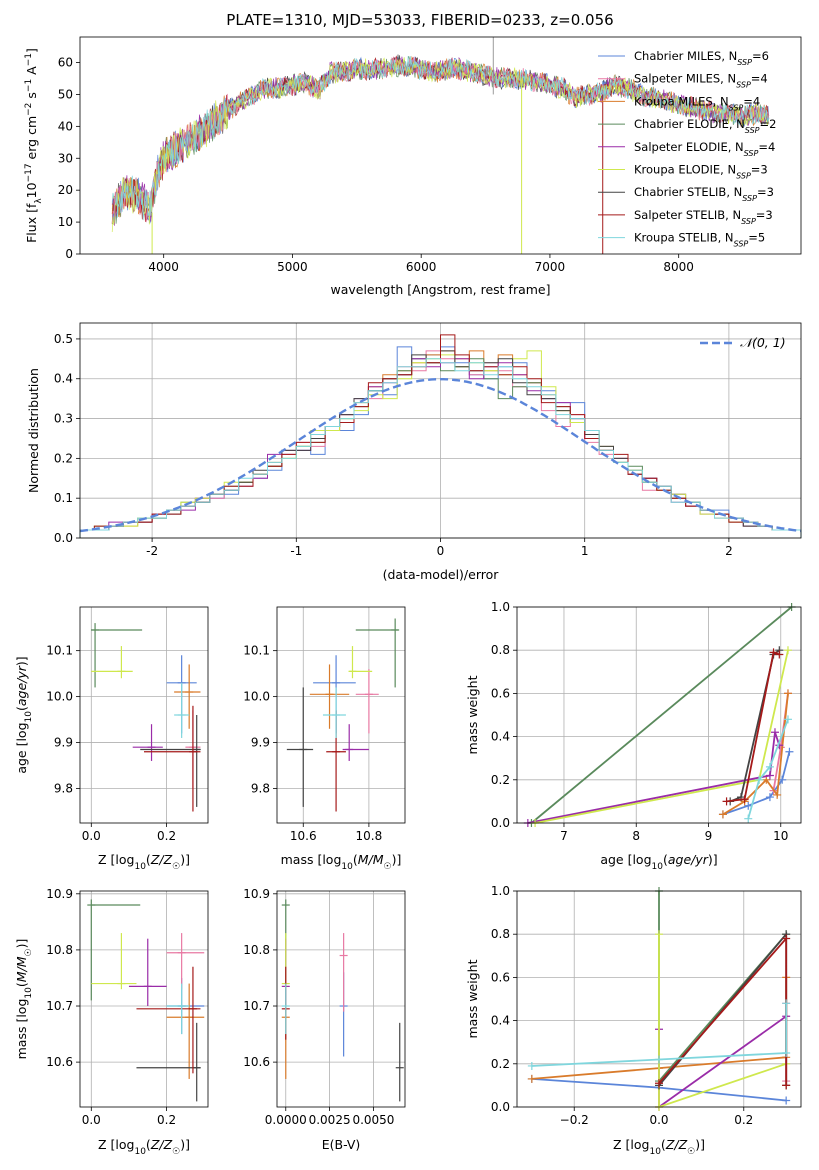 The image size is (819, 1170). Describe the element at coordinates (161, 1144) in the screenshot. I see `label-part: Z/Z` at that location.